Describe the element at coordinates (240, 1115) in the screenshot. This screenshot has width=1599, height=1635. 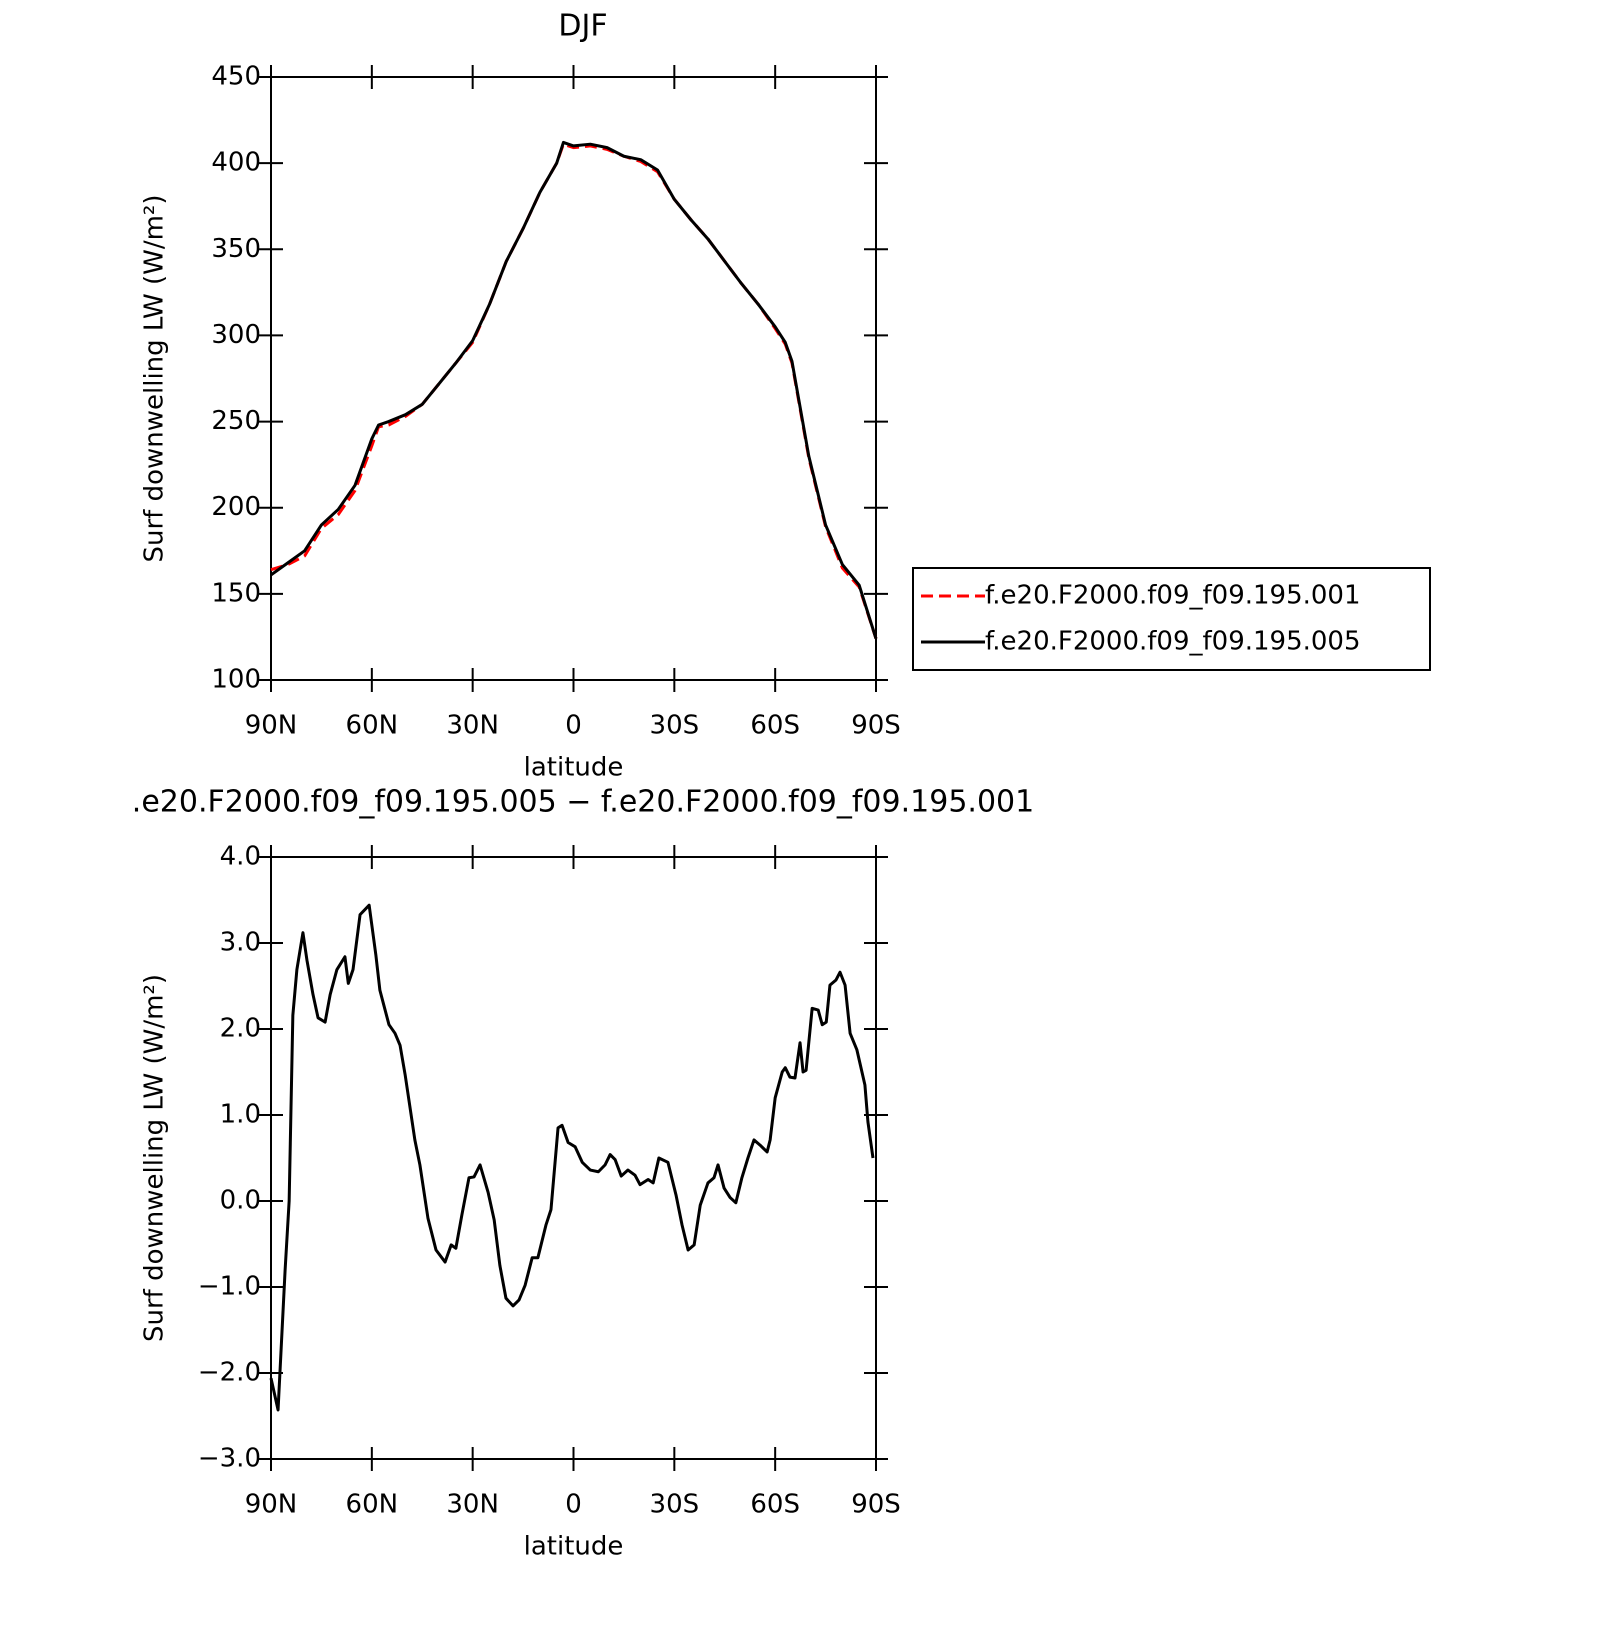
I see `y-tick-label: 1.0` at that location.